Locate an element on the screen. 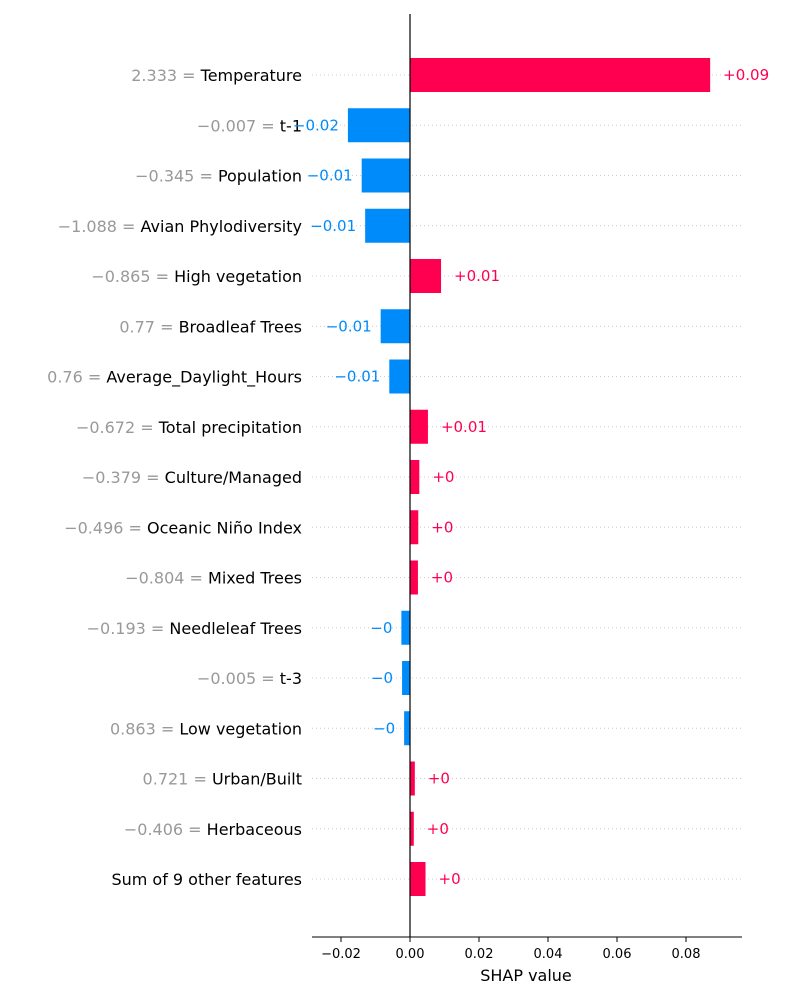 The height and width of the screenshot is (1000, 800). x-tick-label: 0.08 is located at coordinates (686, 954).